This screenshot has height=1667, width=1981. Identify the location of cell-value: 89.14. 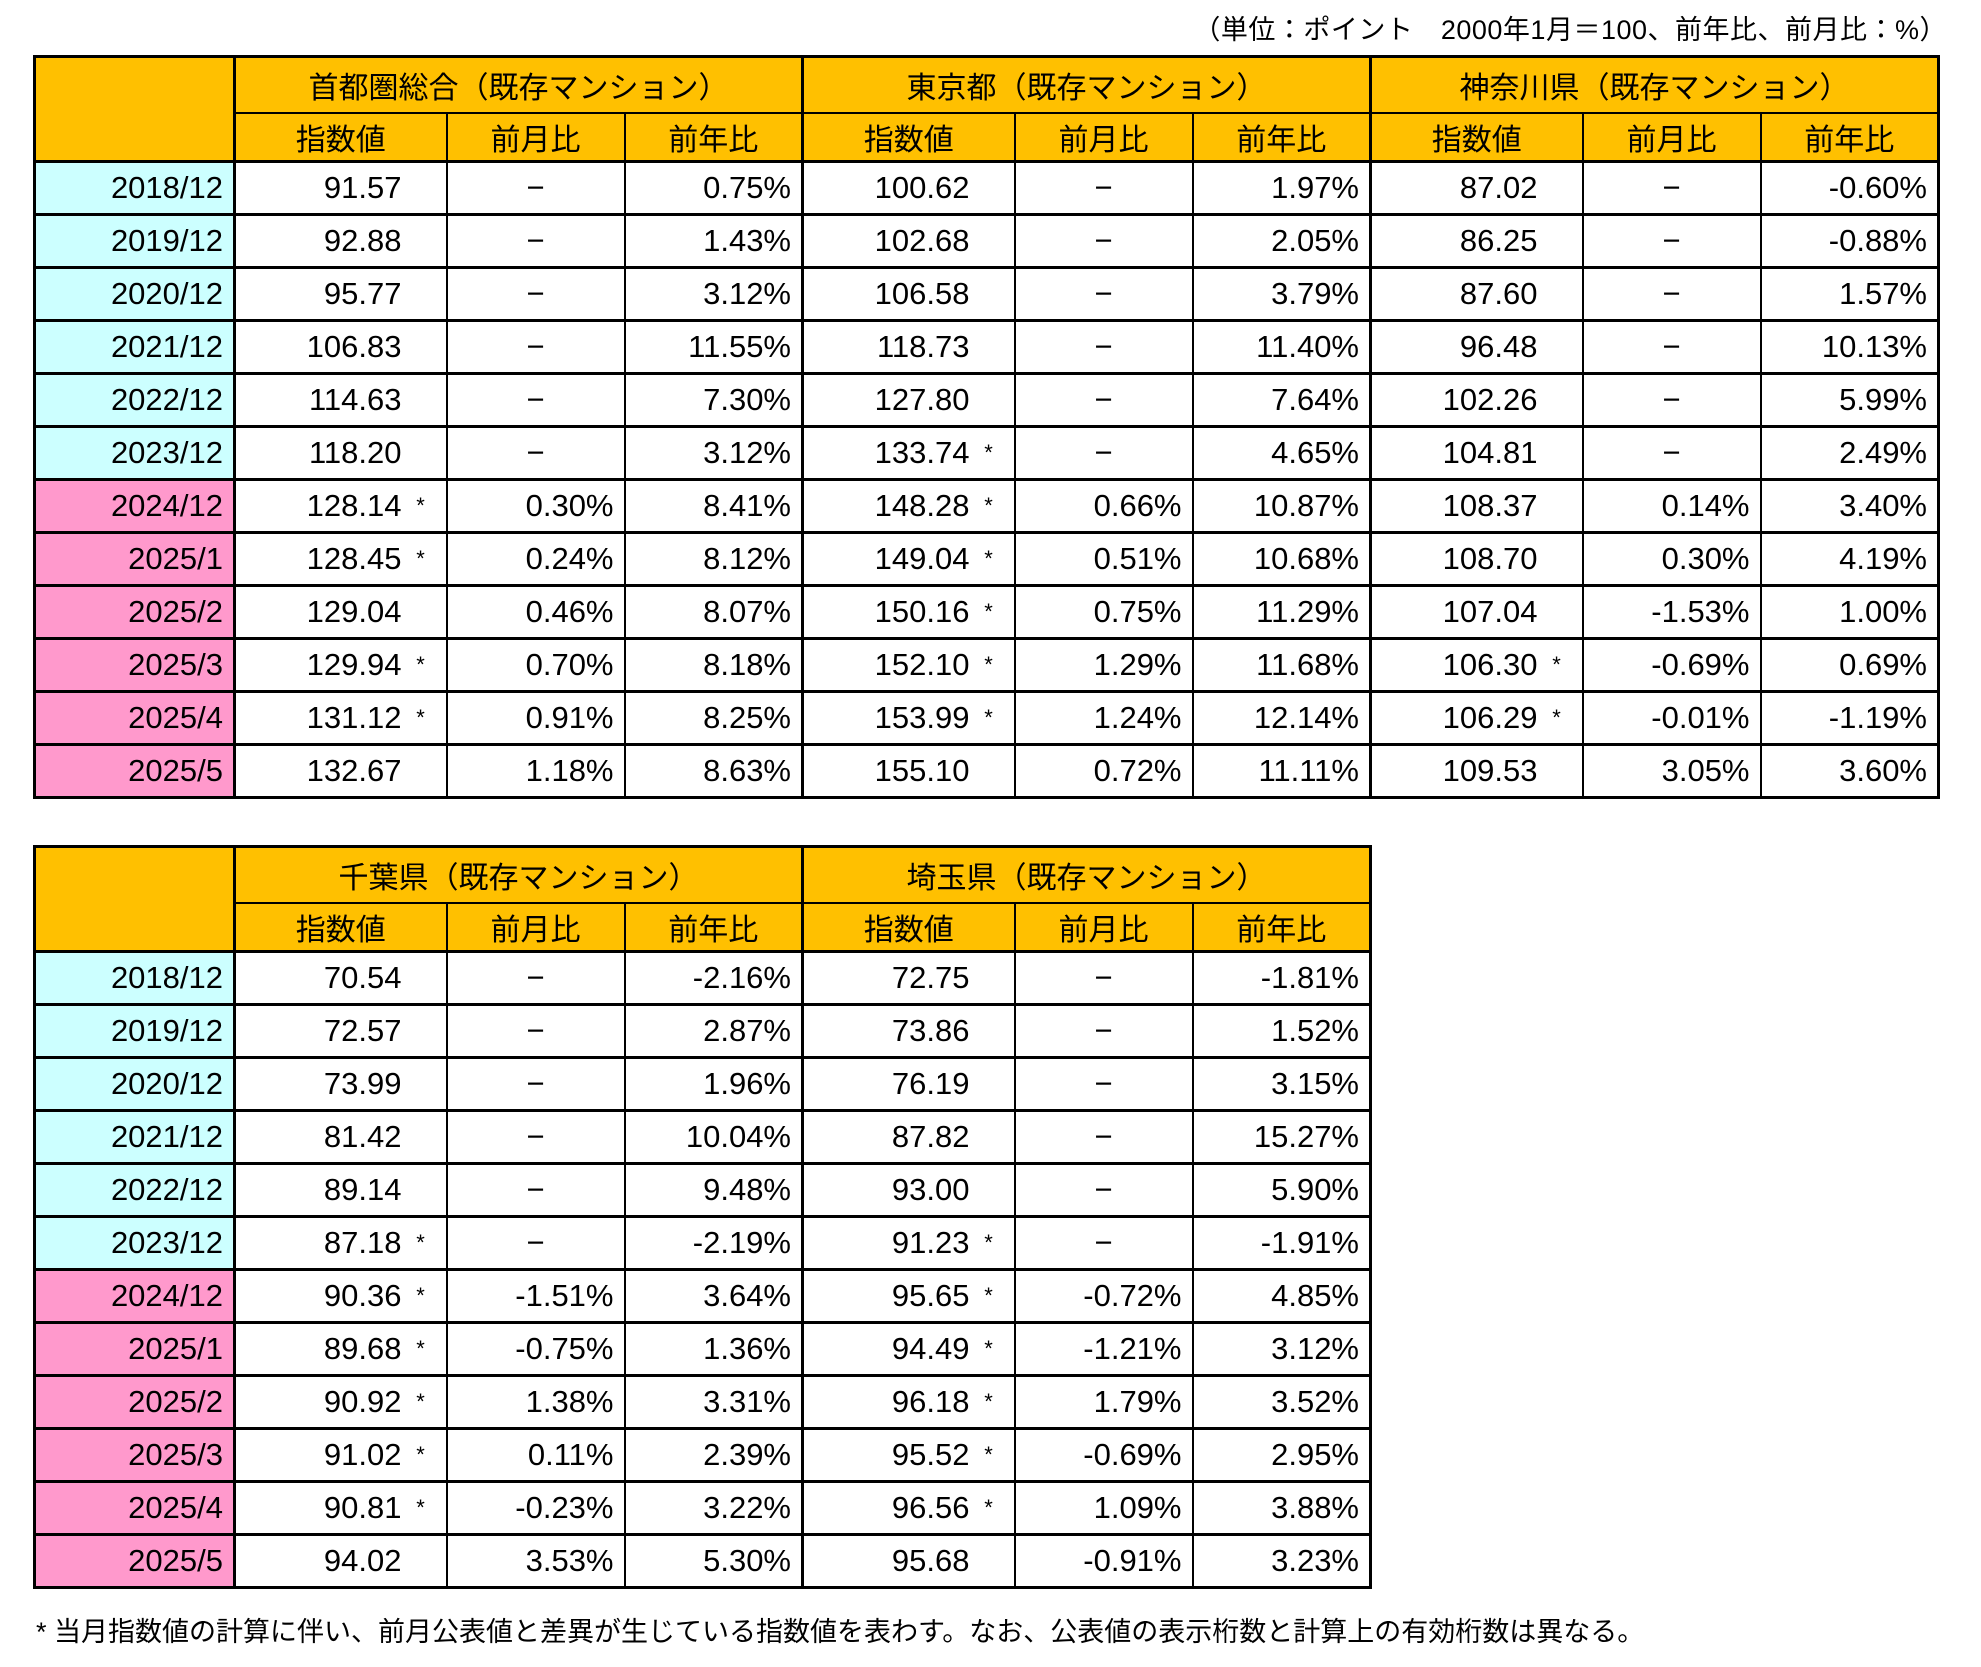
(362, 1189).